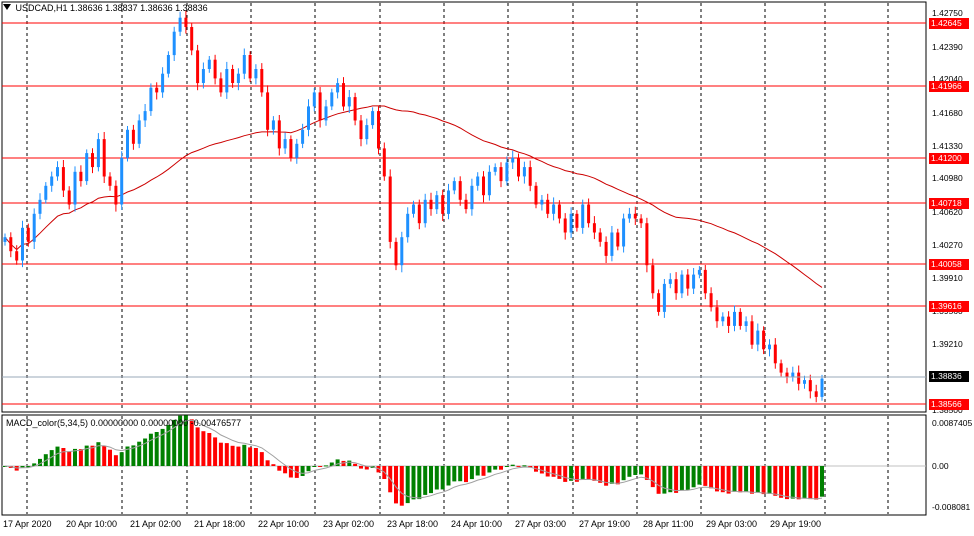 The image size is (974, 536). Describe the element at coordinates (7, 7) in the screenshot. I see `collapse-triangle-icon` at that location.